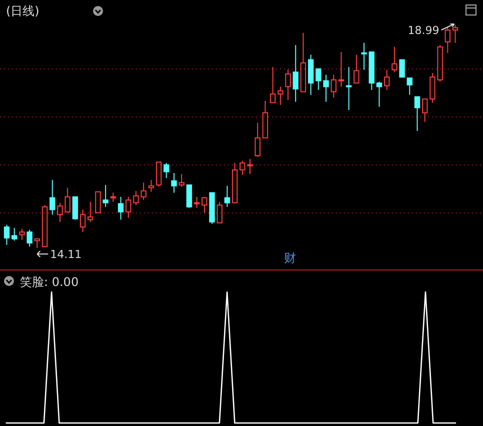 This screenshot has width=483, height=426. What do you see at coordinates (23, 11) in the screenshot?
I see `chart-title: (日线)` at bounding box center [23, 11].